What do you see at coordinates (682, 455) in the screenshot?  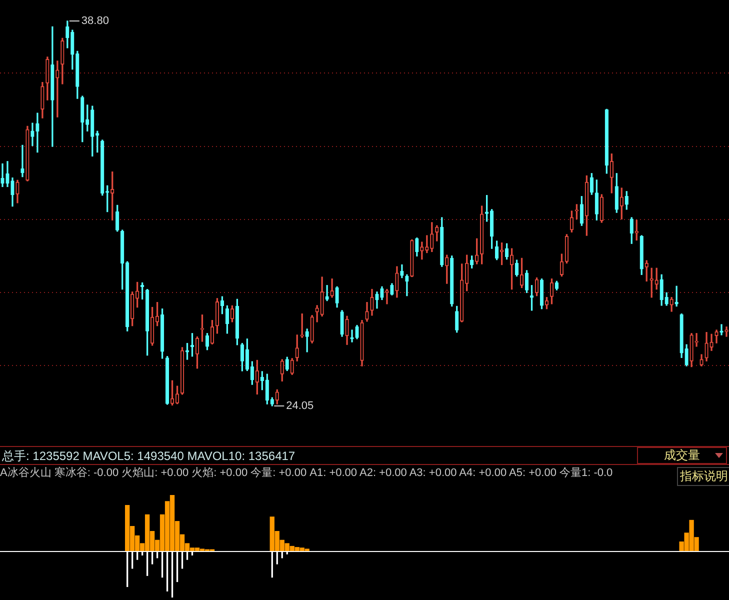 I see `text: 成交量` at bounding box center [682, 455].